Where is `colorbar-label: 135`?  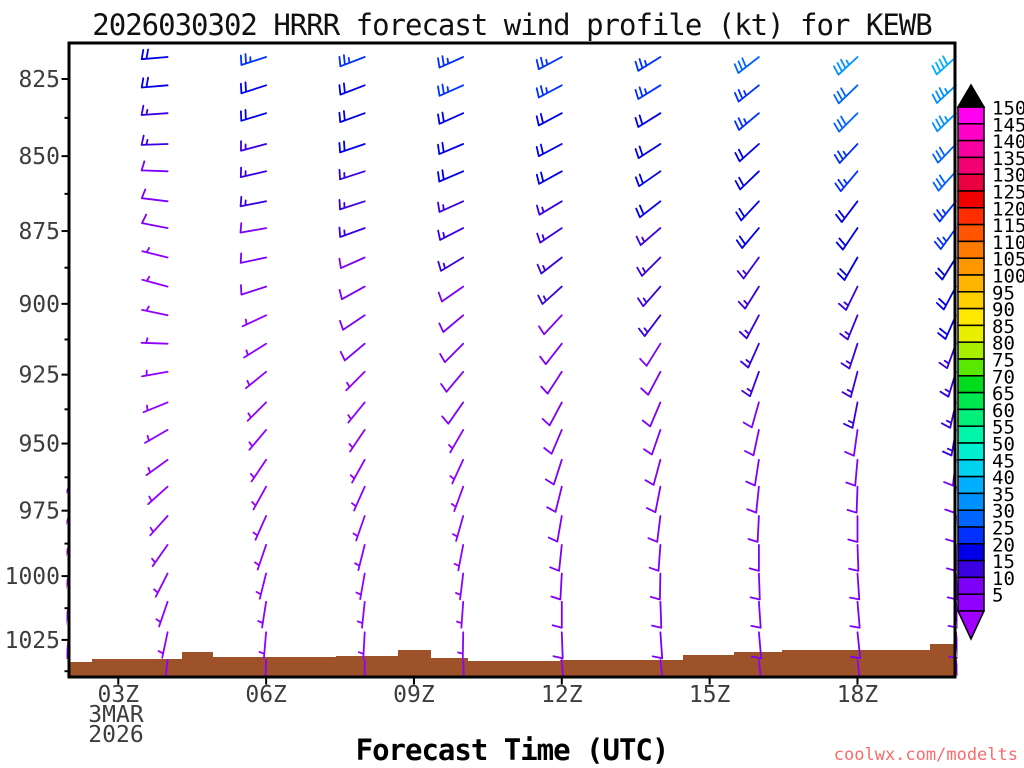
colorbar-label: 135 is located at coordinates (1008, 159).